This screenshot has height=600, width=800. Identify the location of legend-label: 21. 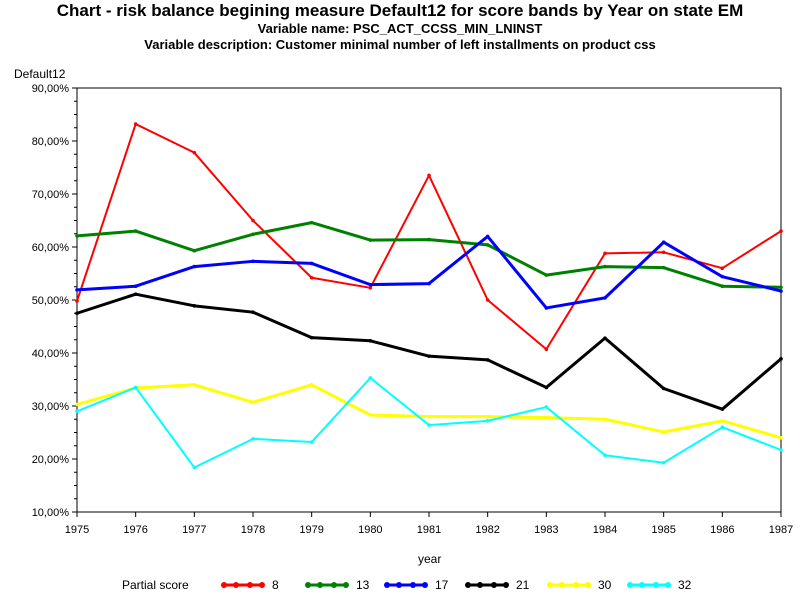
(523, 585).